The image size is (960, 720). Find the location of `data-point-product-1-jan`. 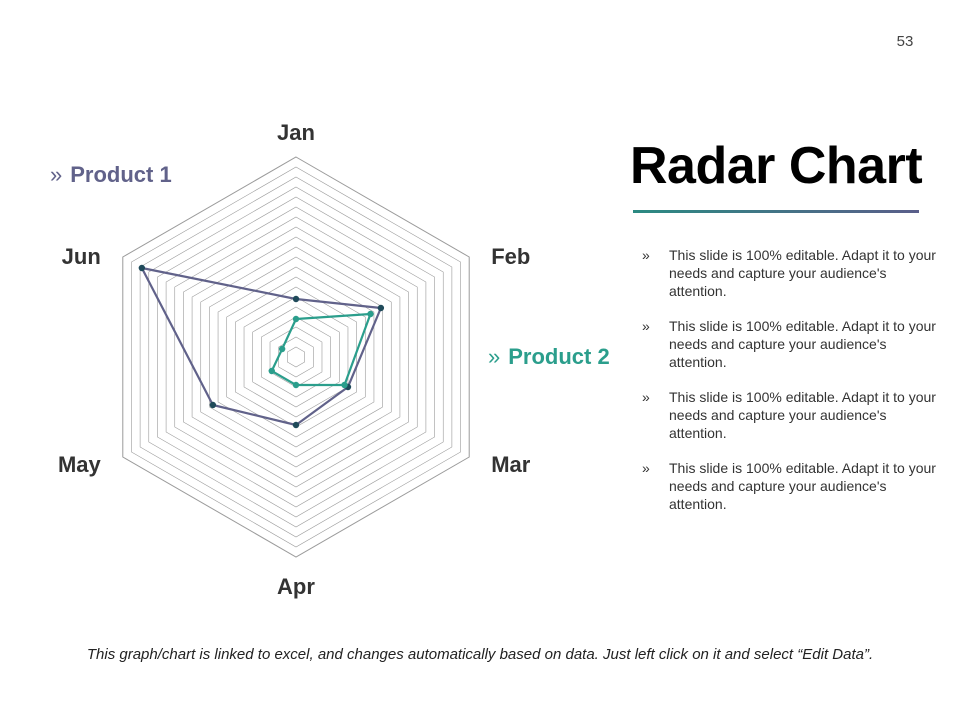

data-point-product-1-jan is located at coordinates (296, 299).